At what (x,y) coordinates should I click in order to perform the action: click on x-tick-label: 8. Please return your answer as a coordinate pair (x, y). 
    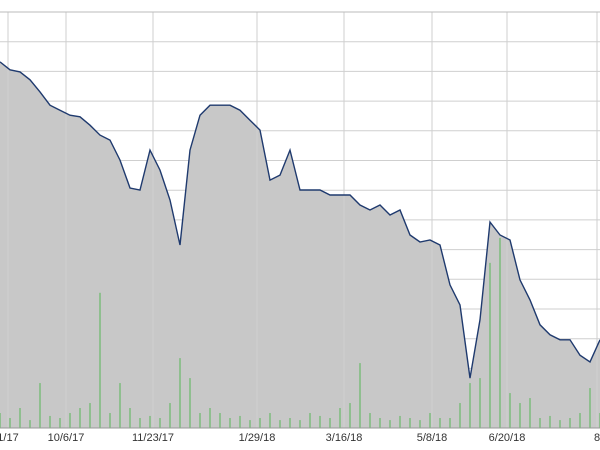
    Looking at the image, I should click on (597, 438).